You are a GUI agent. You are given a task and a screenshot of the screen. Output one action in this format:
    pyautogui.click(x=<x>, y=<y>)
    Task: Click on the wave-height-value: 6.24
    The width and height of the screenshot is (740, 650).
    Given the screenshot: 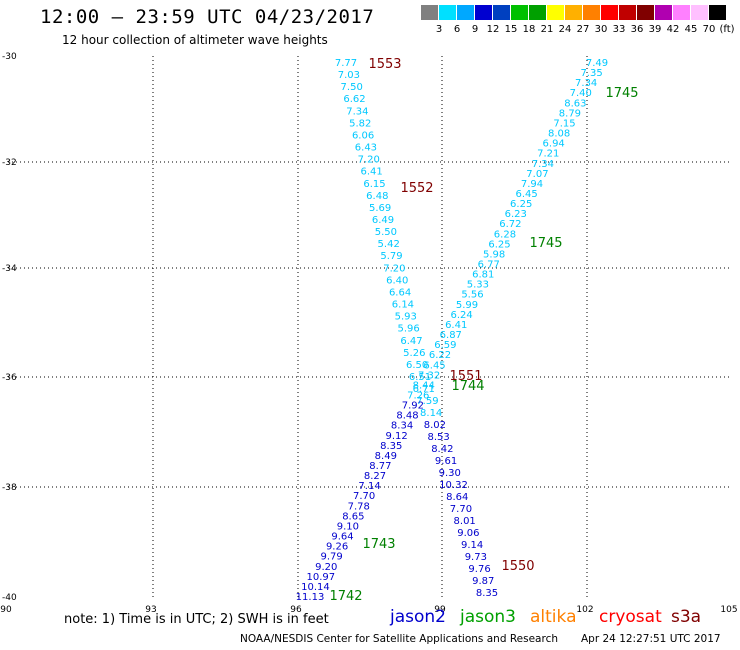 What is the action you would take?
    pyautogui.click(x=461, y=315)
    